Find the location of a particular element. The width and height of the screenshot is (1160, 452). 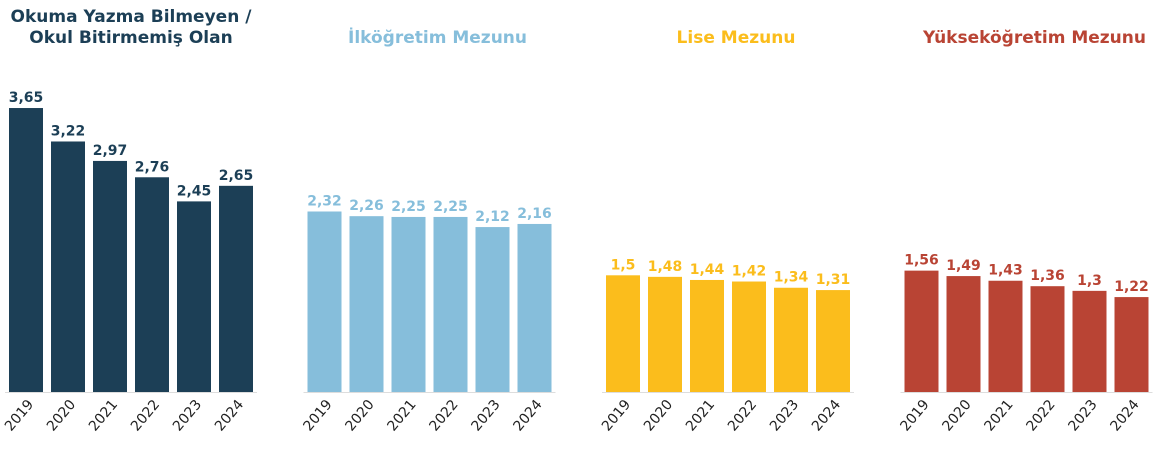

value-label: 1,34 is located at coordinates (791, 278).